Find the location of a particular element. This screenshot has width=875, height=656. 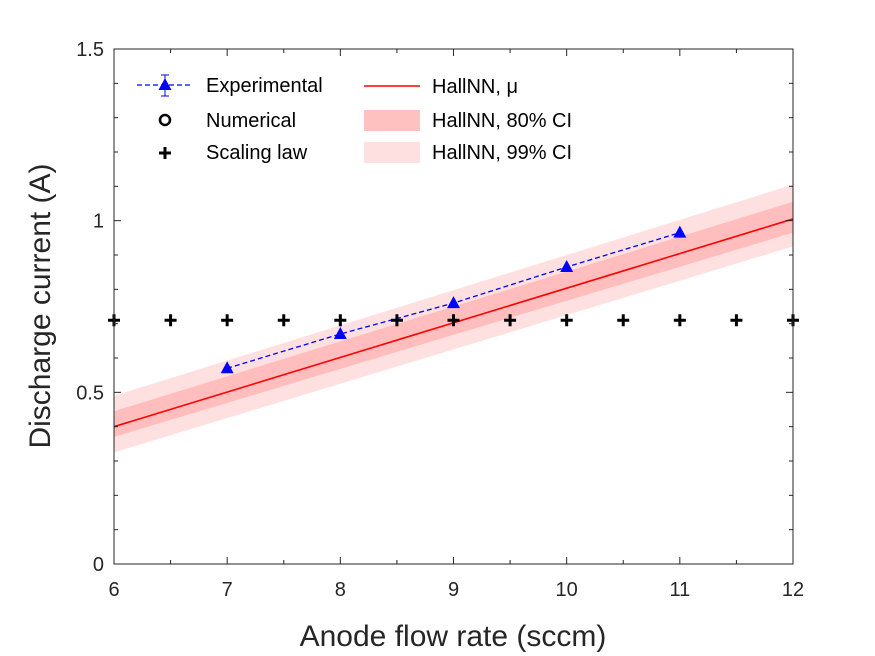

x-tick-label: 10 is located at coordinates (567, 590).